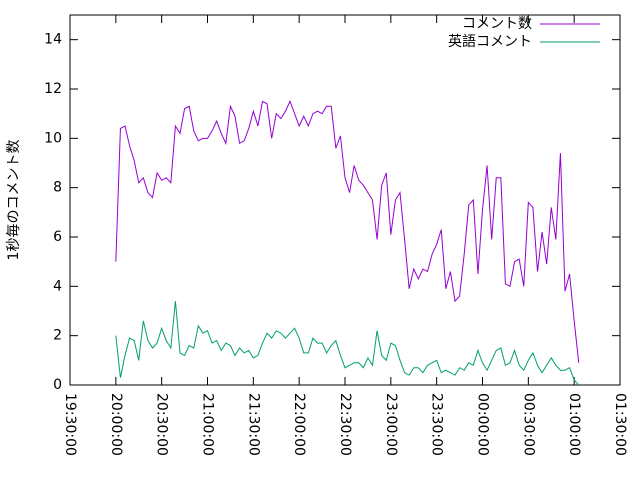 This screenshot has height=480, width=640. I want to click on x-tick-label: 20:00:00, so click(116, 424).